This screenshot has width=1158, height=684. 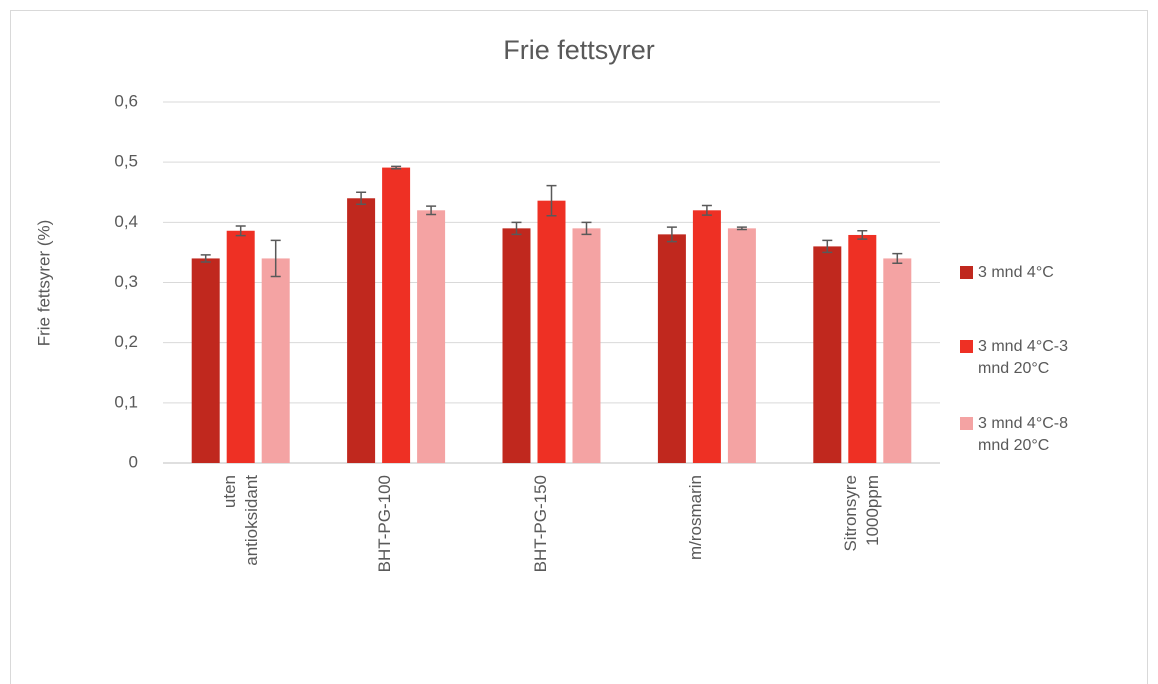 What do you see at coordinates (862, 513) in the screenshot?
I see `x-tick-label: Sitronsyre 1000ppm` at bounding box center [862, 513].